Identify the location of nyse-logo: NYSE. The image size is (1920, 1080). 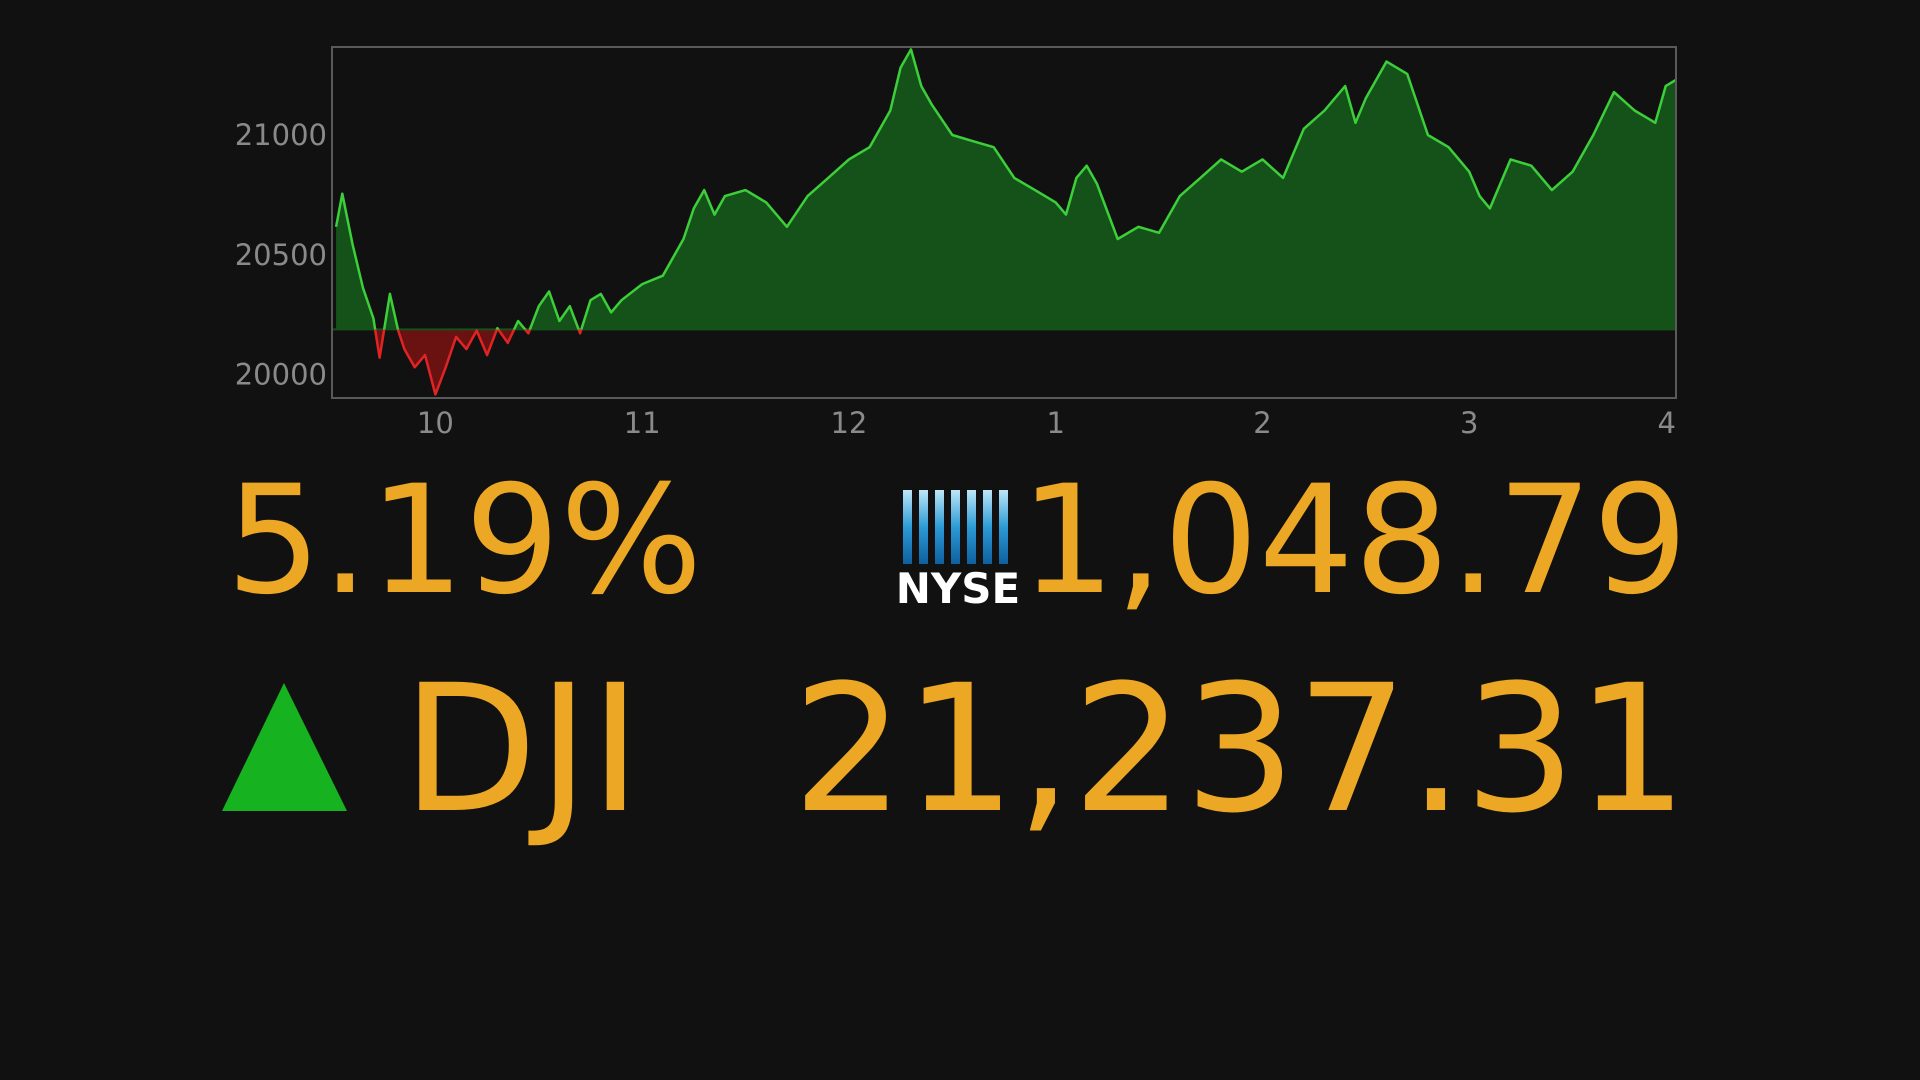
(958, 551).